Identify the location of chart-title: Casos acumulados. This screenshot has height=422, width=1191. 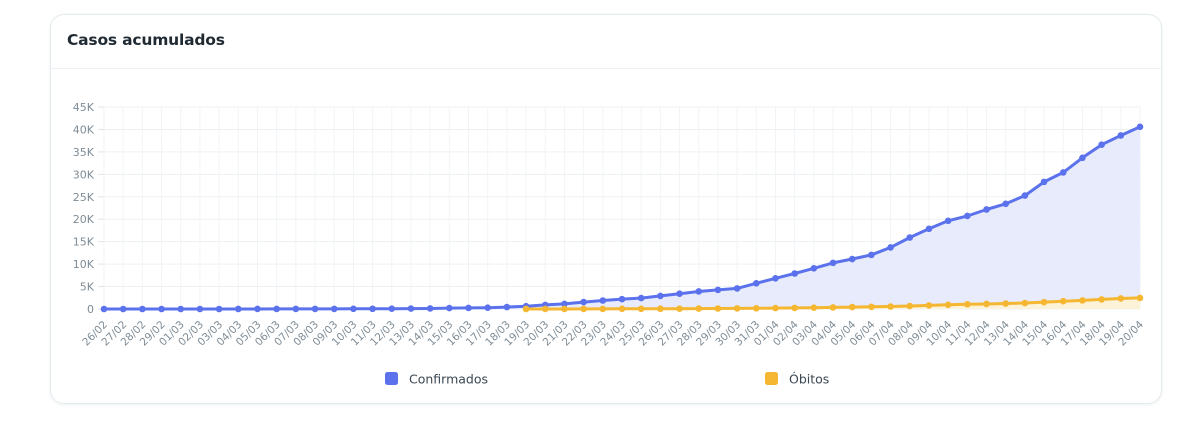
(146, 40).